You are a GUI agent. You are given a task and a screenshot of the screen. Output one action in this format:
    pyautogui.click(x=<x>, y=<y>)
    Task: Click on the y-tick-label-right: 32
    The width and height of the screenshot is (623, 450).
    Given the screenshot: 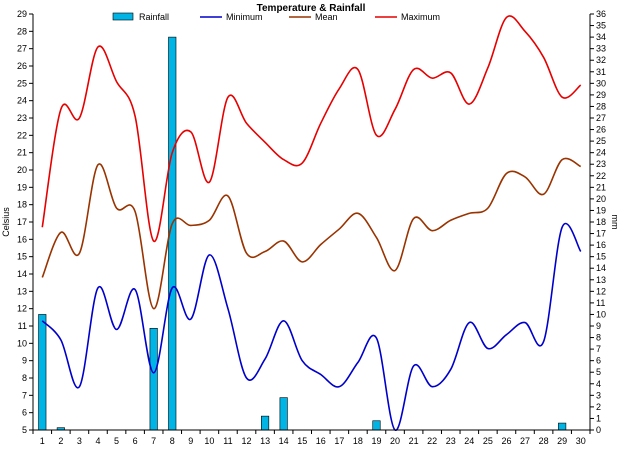 What is the action you would take?
    pyautogui.click(x=601, y=60)
    